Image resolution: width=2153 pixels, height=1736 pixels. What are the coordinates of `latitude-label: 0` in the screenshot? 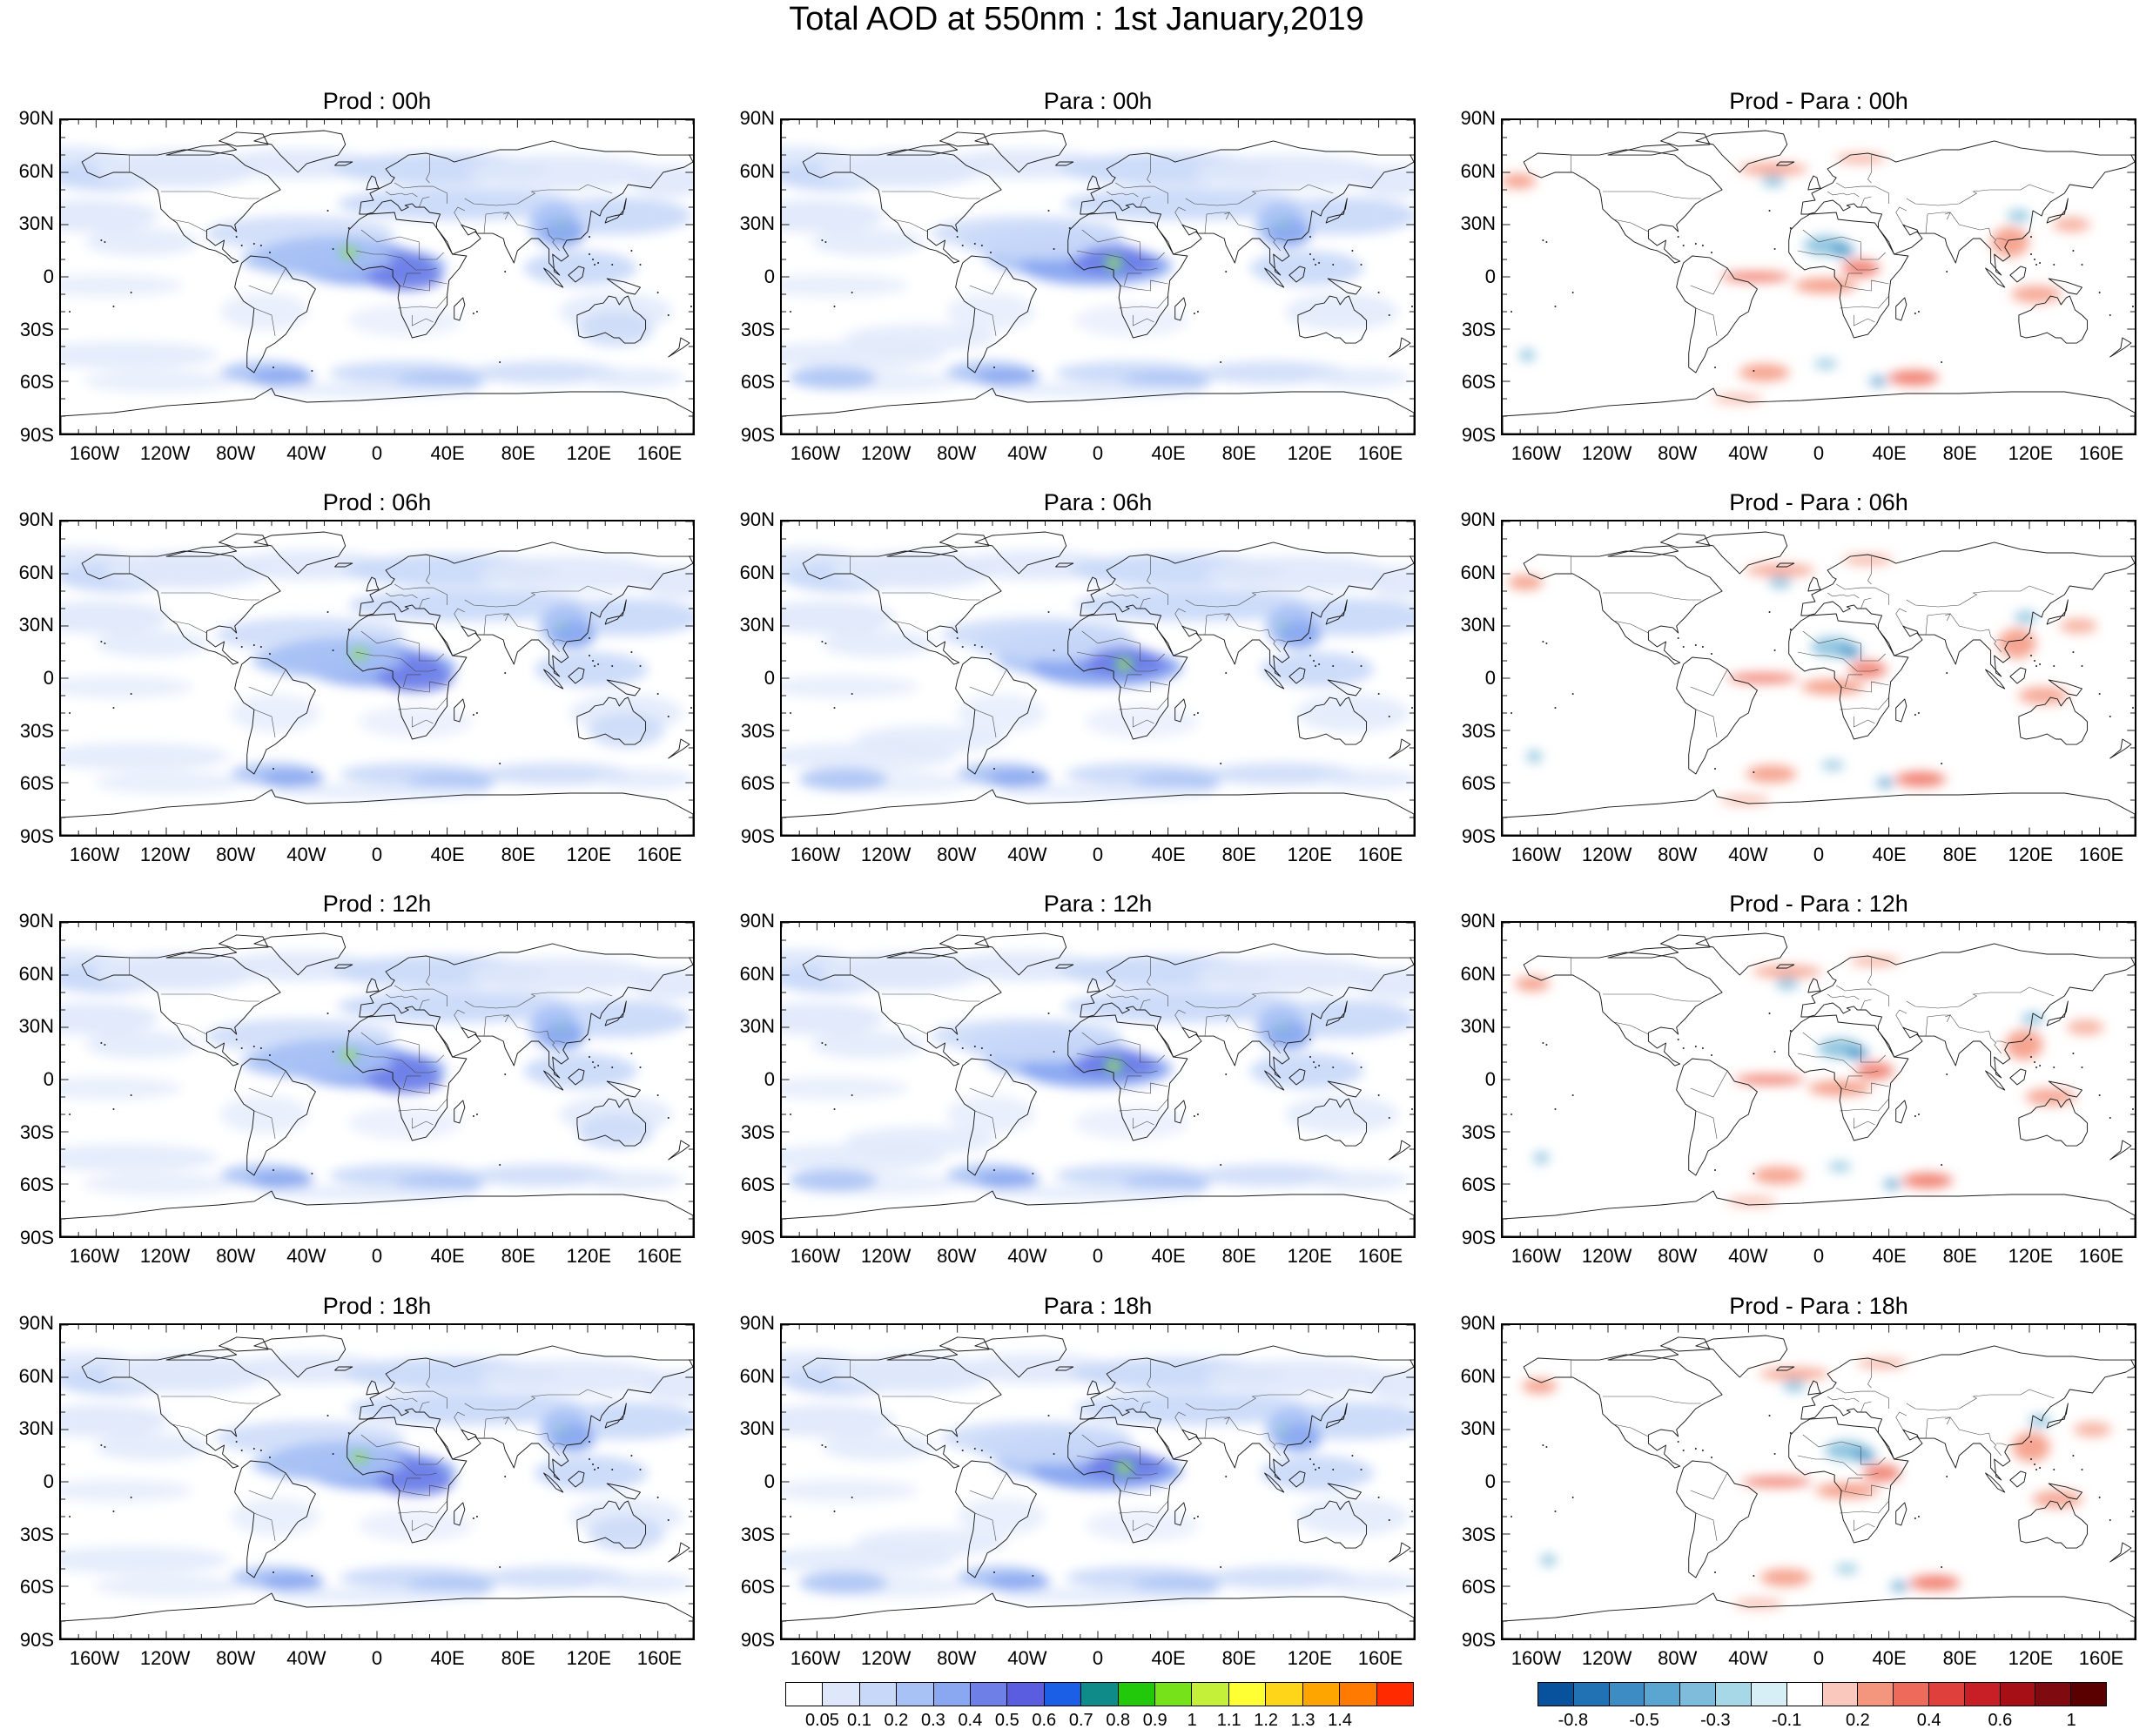 It's located at (769, 1481).